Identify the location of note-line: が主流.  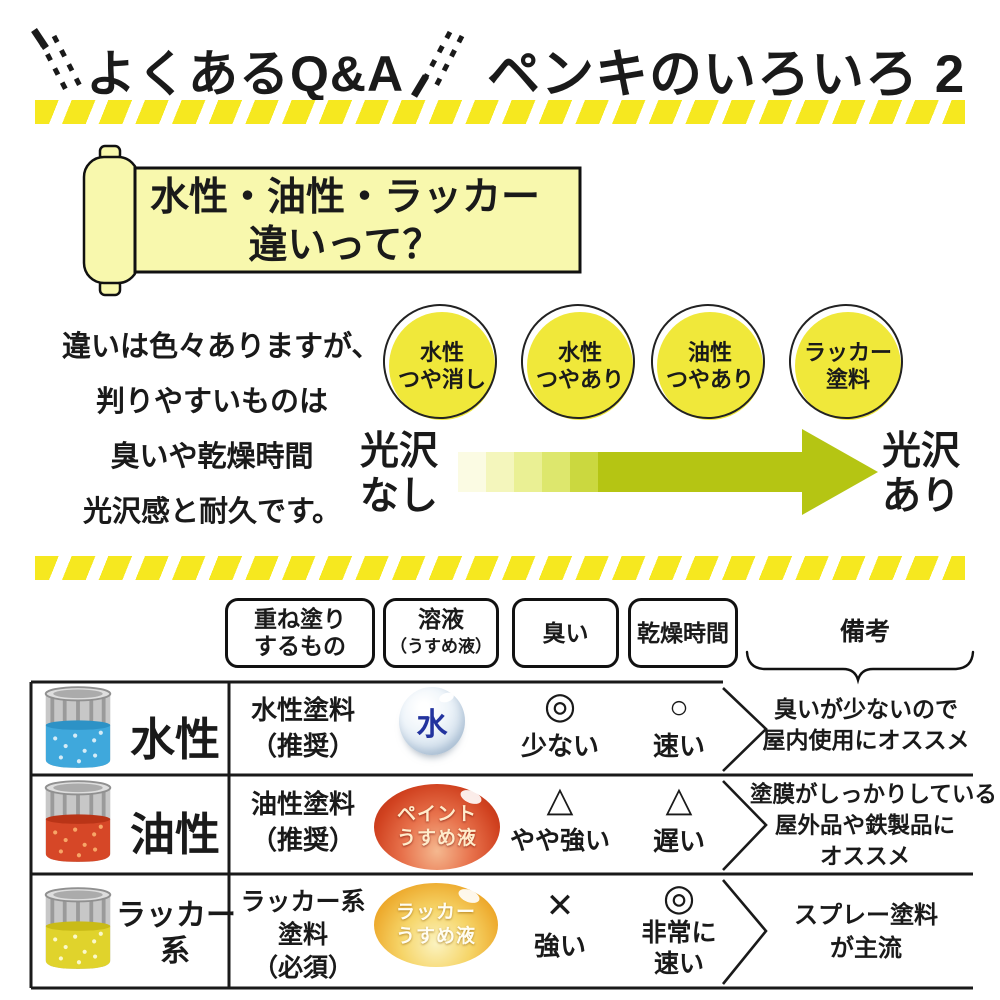
(866, 948).